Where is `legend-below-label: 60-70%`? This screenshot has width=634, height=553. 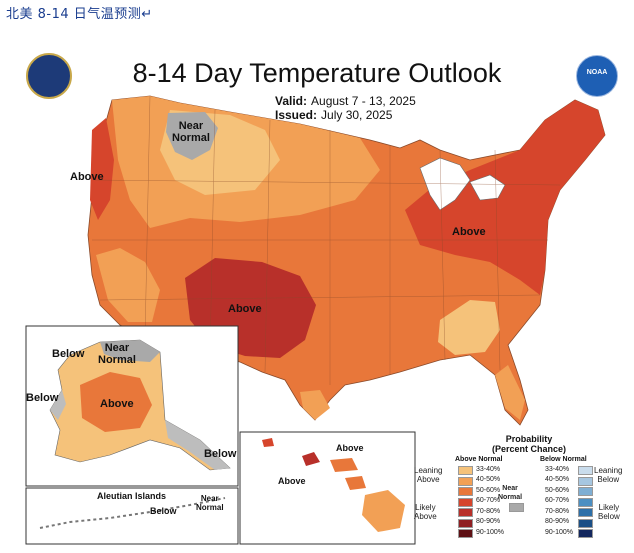 legend-below-label: 60-70% is located at coordinates (557, 500).